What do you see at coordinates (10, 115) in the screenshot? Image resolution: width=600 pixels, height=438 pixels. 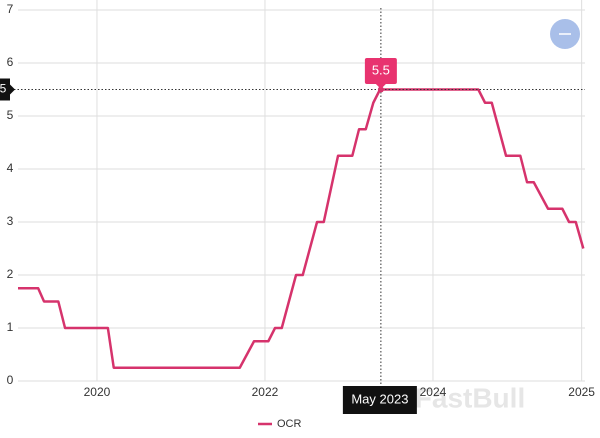 I see `y-tick-label: 5` at bounding box center [10, 115].